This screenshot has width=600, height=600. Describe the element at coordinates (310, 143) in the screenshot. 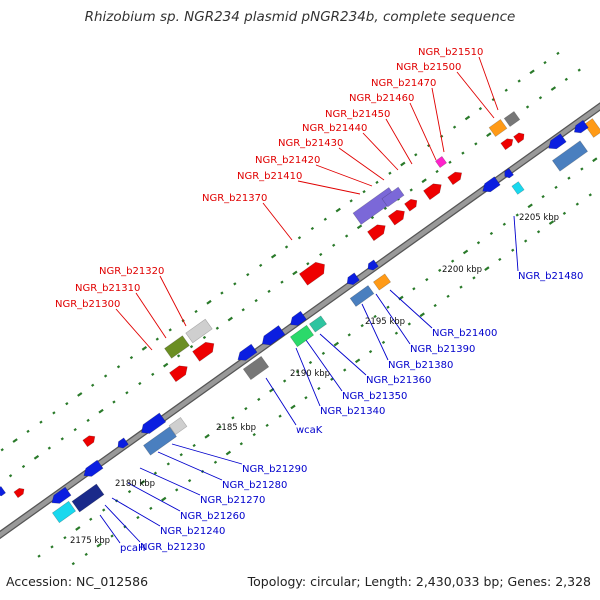

I see `gene-label-upper: NGR_b21430` at that location.